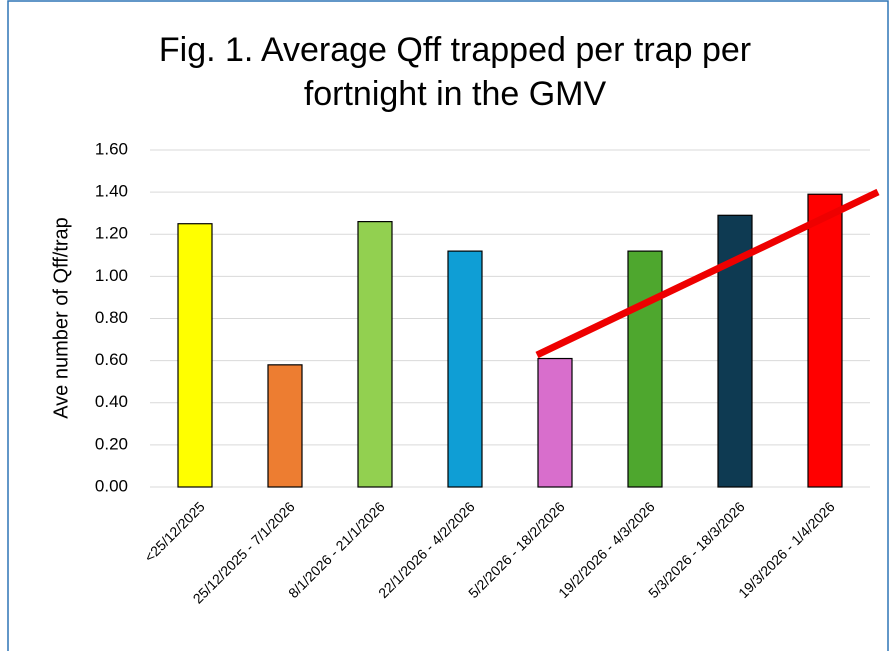 The image size is (895, 651). Describe the element at coordinates (111, 148) in the screenshot. I see `y-tick-label: 1.60` at that location.